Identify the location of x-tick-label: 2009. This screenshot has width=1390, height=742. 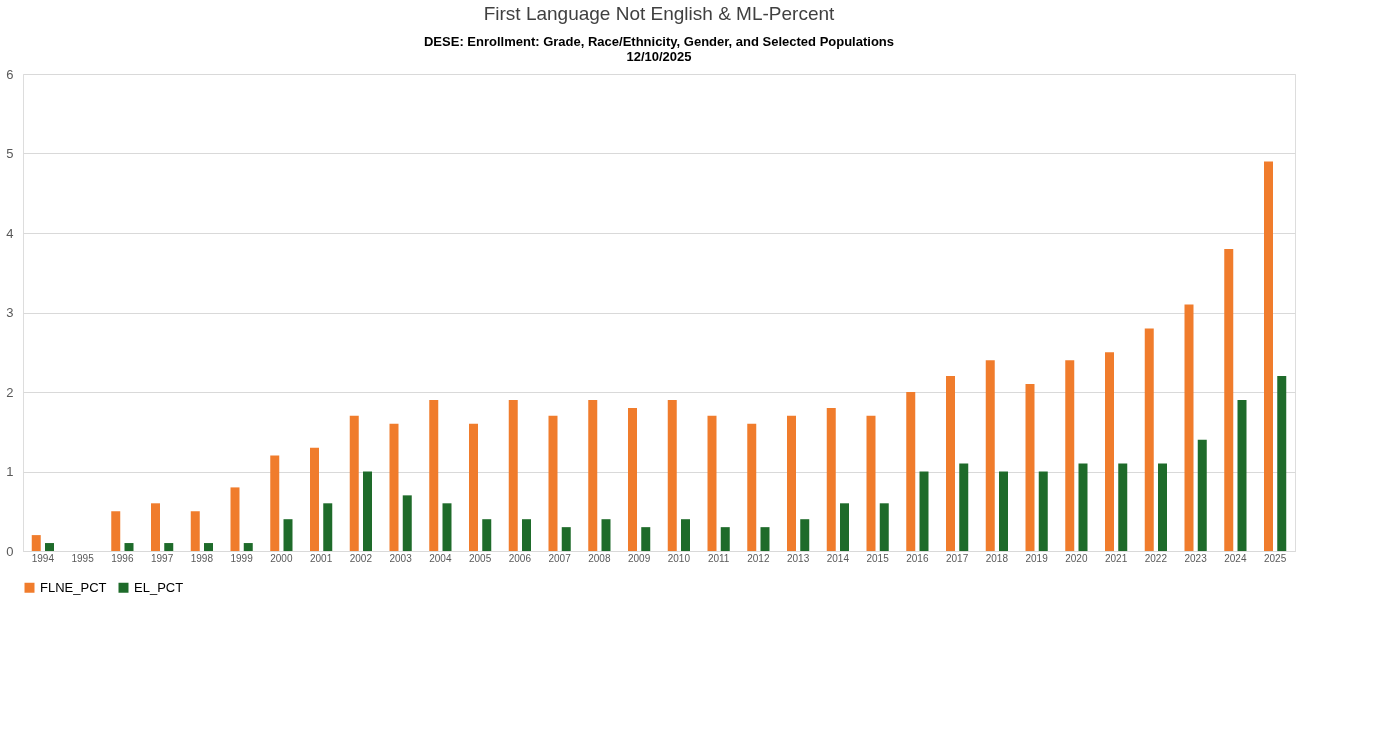
(639, 558).